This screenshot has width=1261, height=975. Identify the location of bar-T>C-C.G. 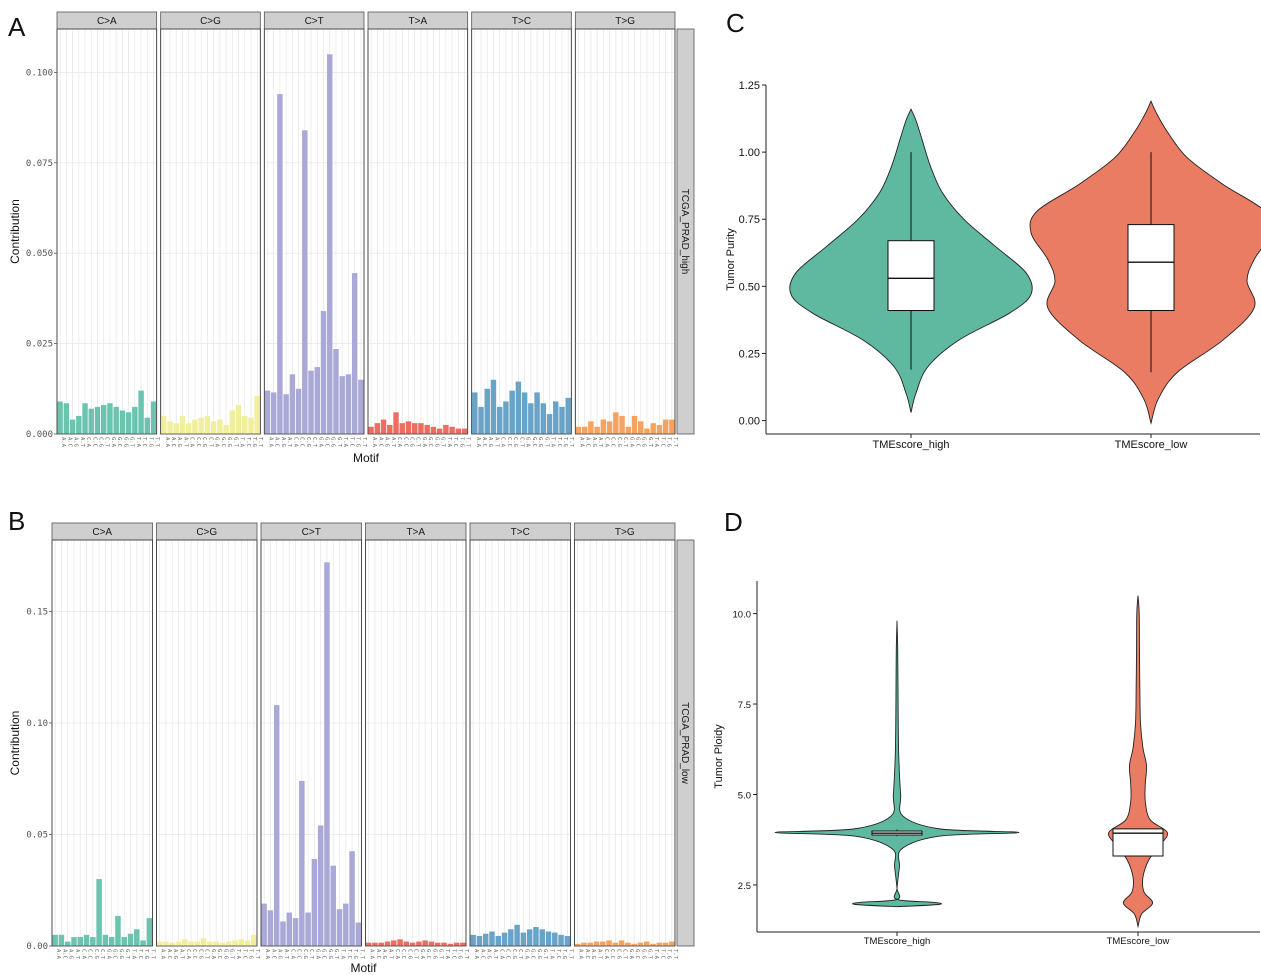
(512, 412).